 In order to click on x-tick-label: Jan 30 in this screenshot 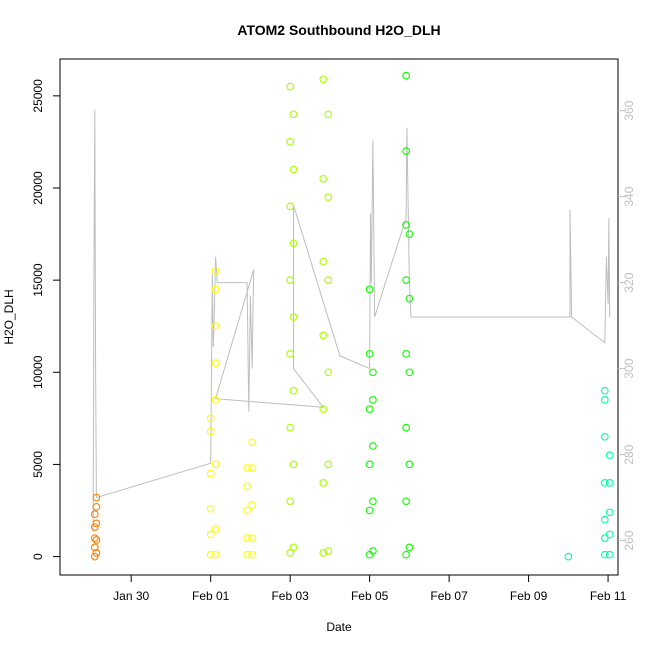, I will do `click(131, 596)`.